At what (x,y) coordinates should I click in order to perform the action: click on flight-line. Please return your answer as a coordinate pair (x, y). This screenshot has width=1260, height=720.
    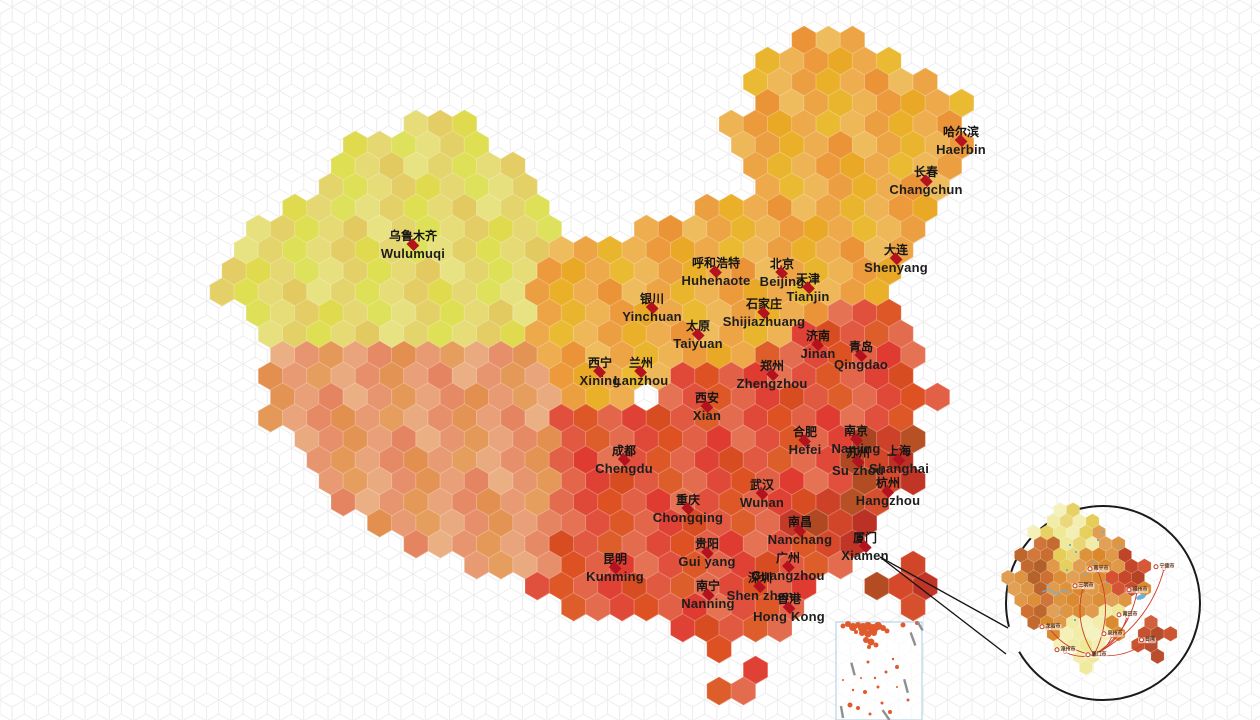
    Looking at the image, I should click on (1087, 621).